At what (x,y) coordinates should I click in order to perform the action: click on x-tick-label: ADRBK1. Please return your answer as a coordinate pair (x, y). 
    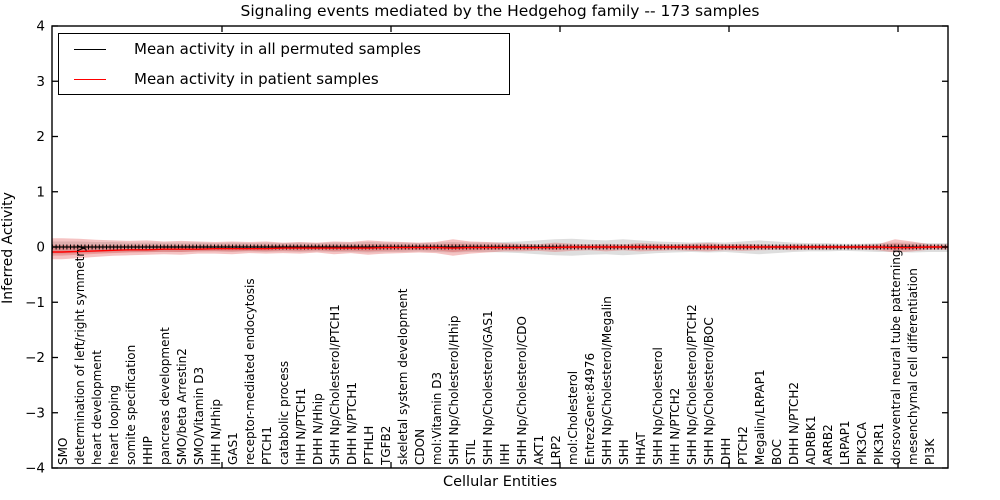
    Looking at the image, I should click on (811, 440).